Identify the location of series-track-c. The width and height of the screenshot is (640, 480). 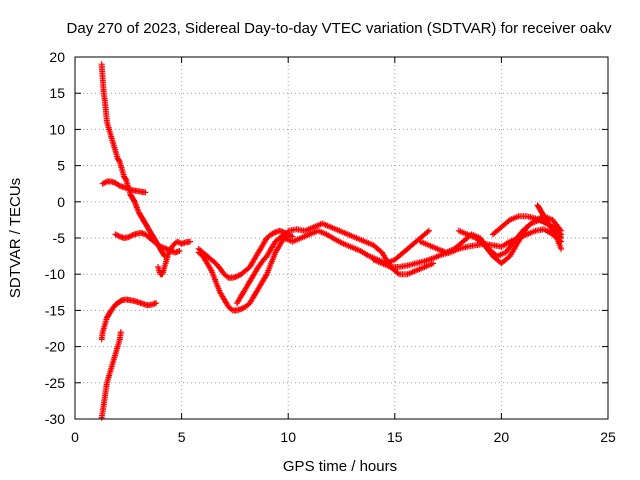
(147, 242).